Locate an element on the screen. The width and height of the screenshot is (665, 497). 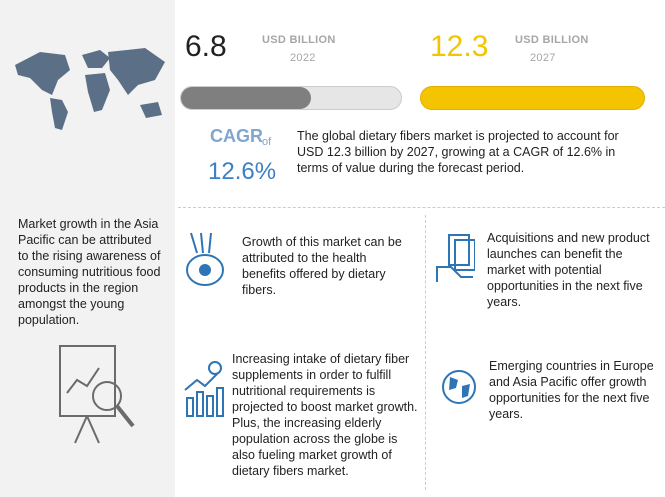
text-line: population. is located at coordinates (49, 320).